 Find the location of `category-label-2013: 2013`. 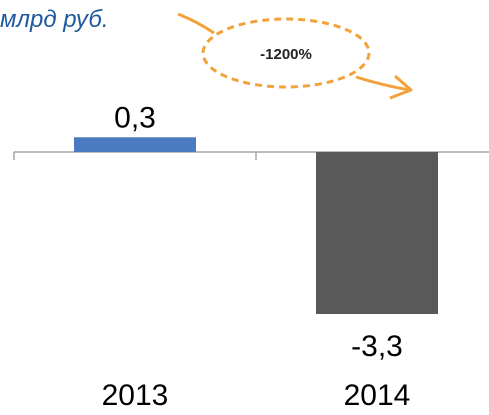

category-label-2013: 2013 is located at coordinates (135, 395).